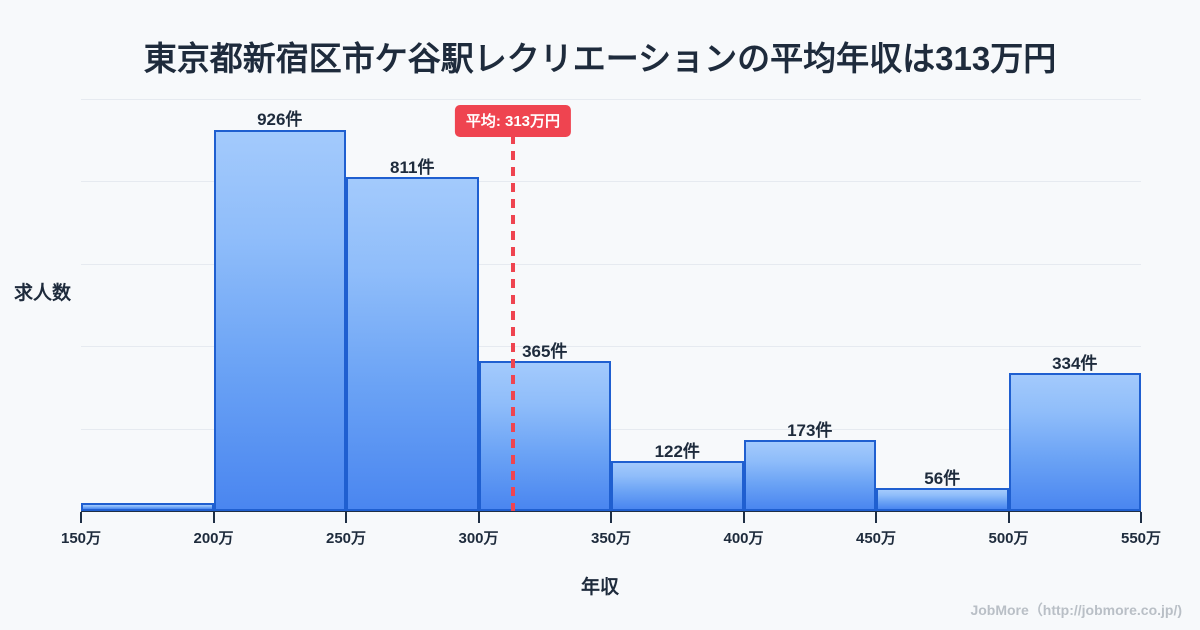 The width and height of the screenshot is (1200, 630). What do you see at coordinates (346, 538) in the screenshot?
I see `x-axis-tick-label: 250万` at bounding box center [346, 538].